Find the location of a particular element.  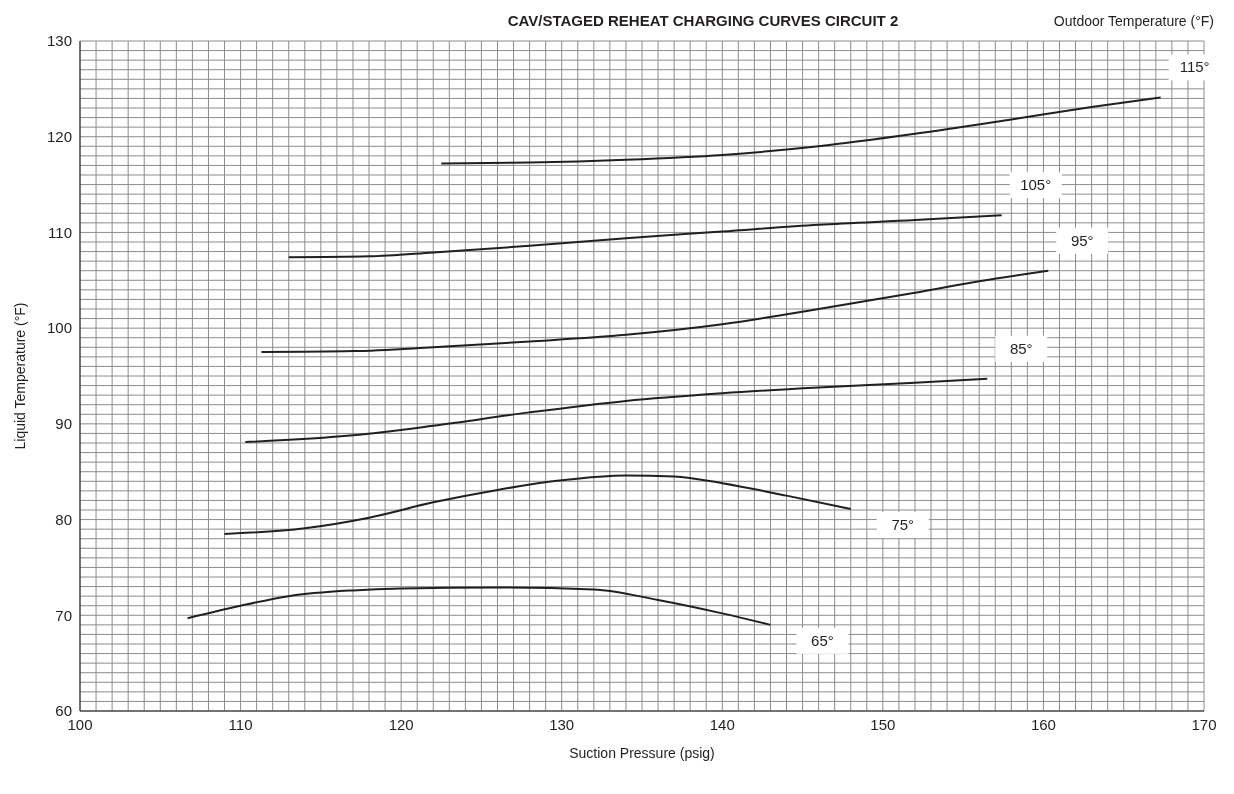

y-tick-label: 130 is located at coordinates (59, 41).